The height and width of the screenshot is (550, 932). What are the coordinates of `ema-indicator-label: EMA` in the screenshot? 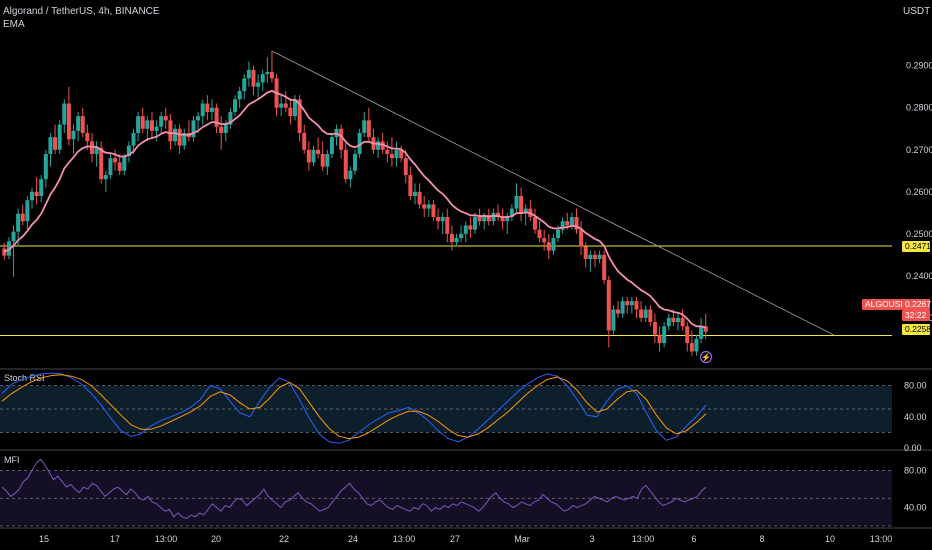 It's located at (14, 24).